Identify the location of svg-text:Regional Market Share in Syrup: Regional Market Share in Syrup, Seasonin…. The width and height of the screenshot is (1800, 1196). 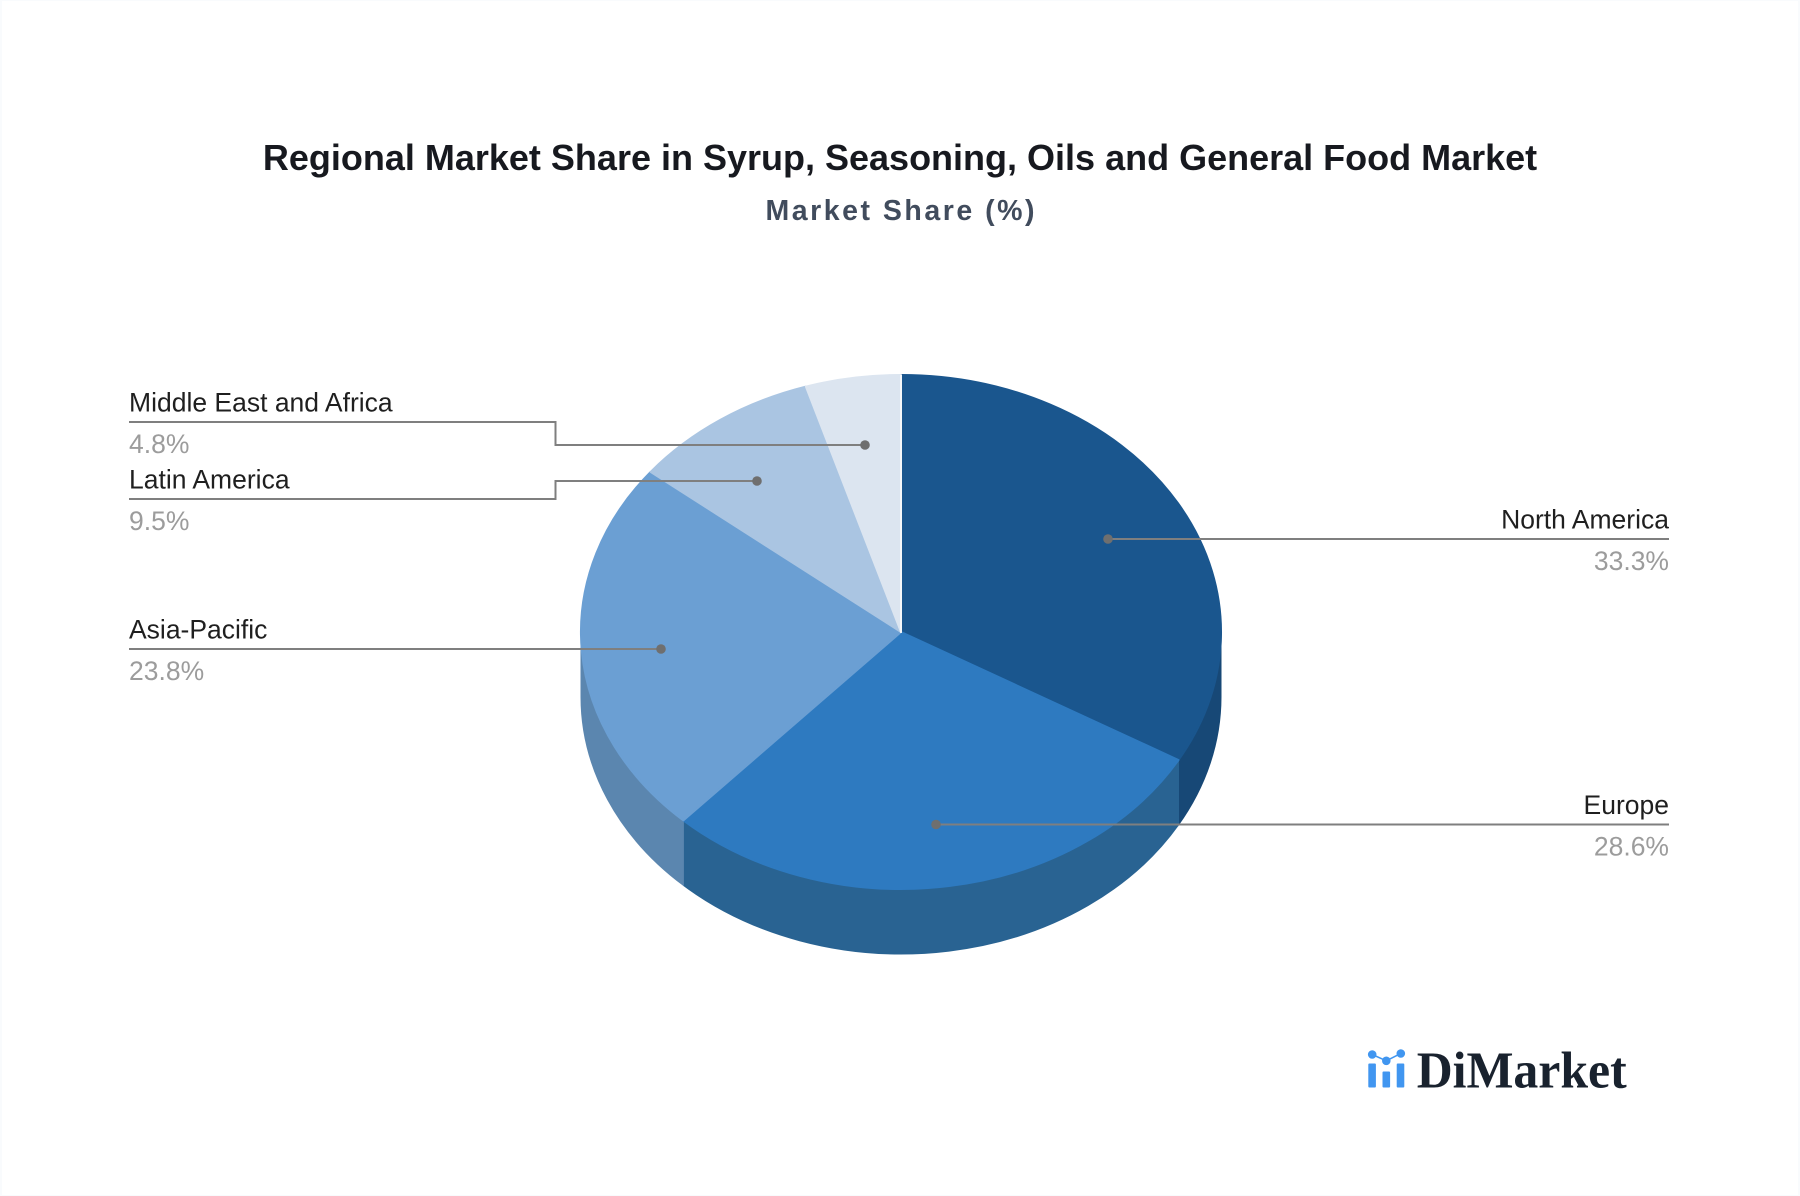
(900, 157).